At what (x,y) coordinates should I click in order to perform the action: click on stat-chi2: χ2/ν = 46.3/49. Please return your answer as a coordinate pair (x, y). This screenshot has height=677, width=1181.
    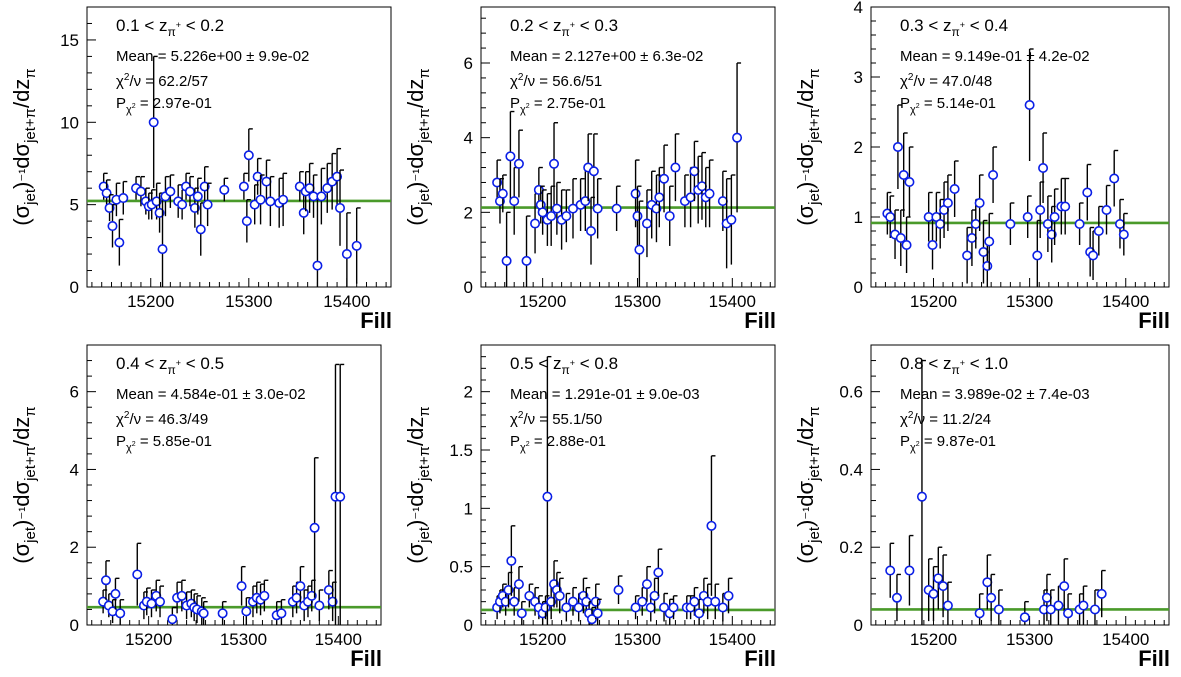
    Looking at the image, I should click on (162, 419).